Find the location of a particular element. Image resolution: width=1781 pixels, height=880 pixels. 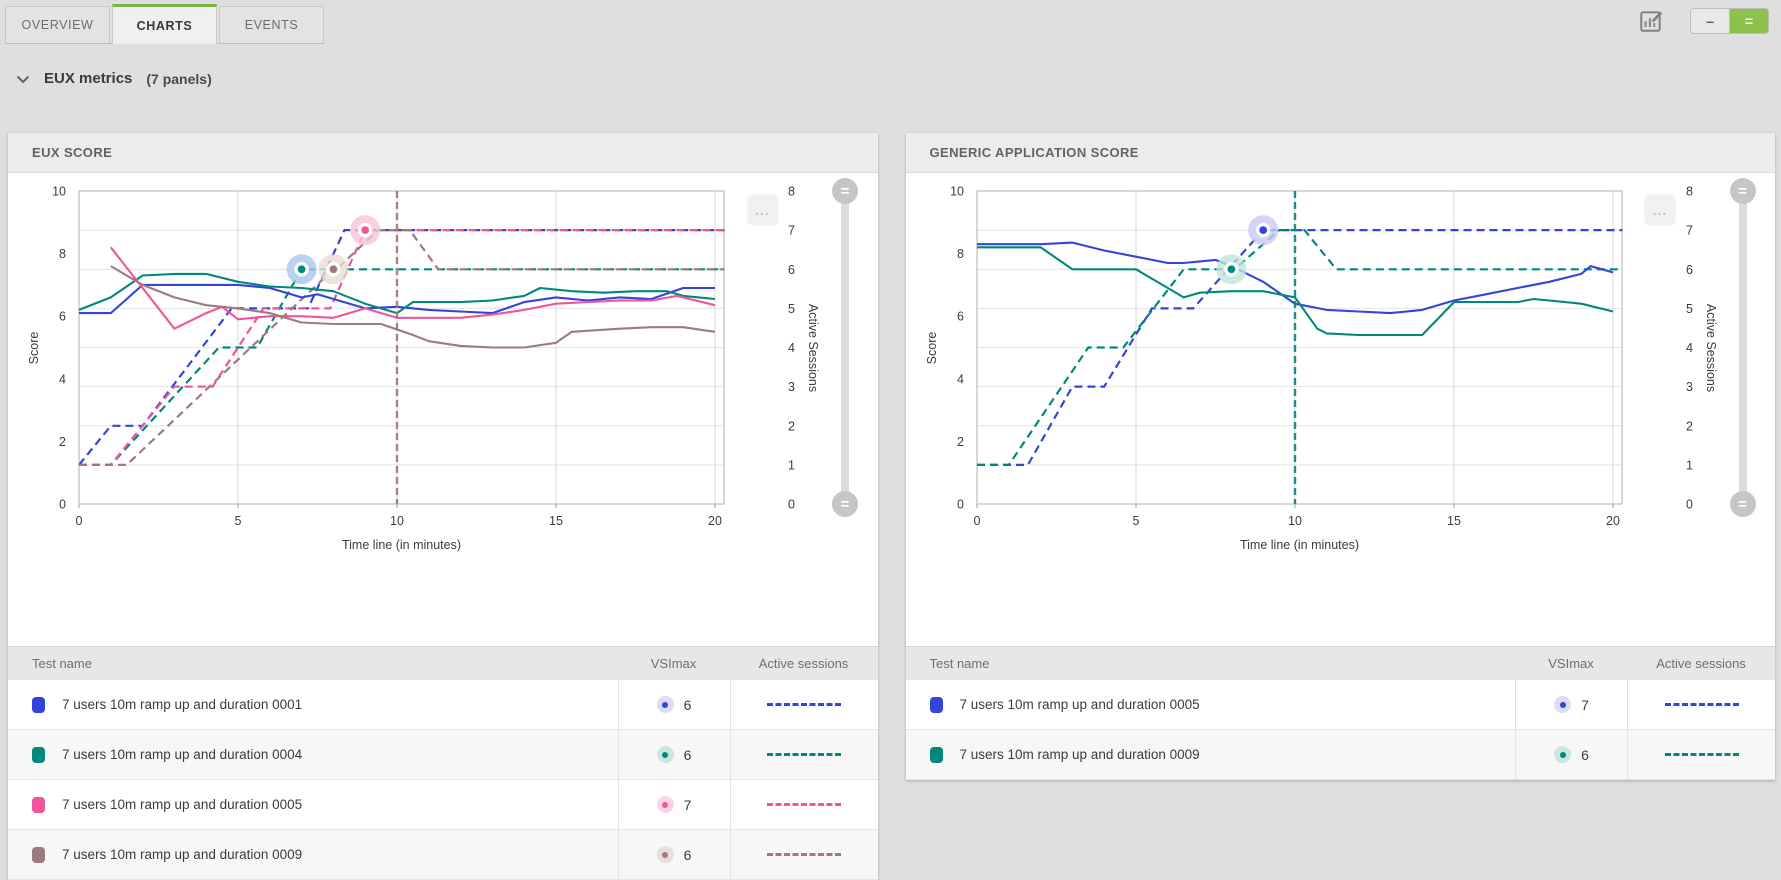

panel-title: GENERIC APPLICATION SCORE is located at coordinates (1034, 152).